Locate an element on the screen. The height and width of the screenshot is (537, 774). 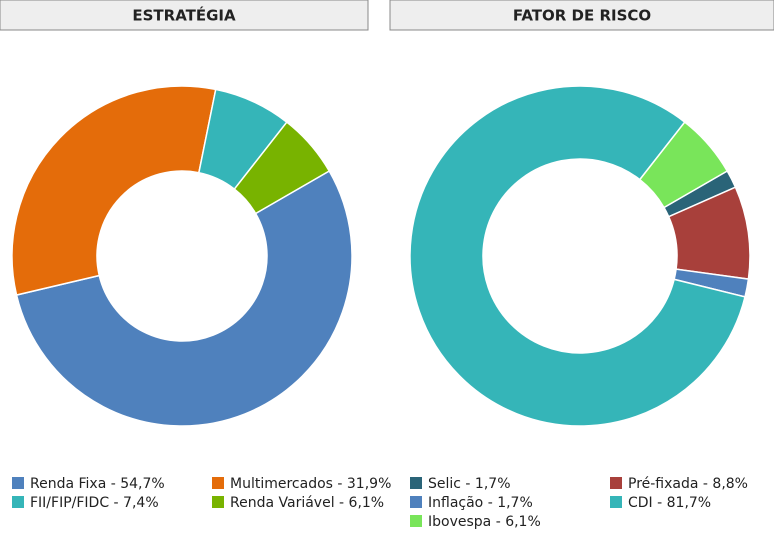
chart-title: FATOR DE RISCO is located at coordinates (582, 16).